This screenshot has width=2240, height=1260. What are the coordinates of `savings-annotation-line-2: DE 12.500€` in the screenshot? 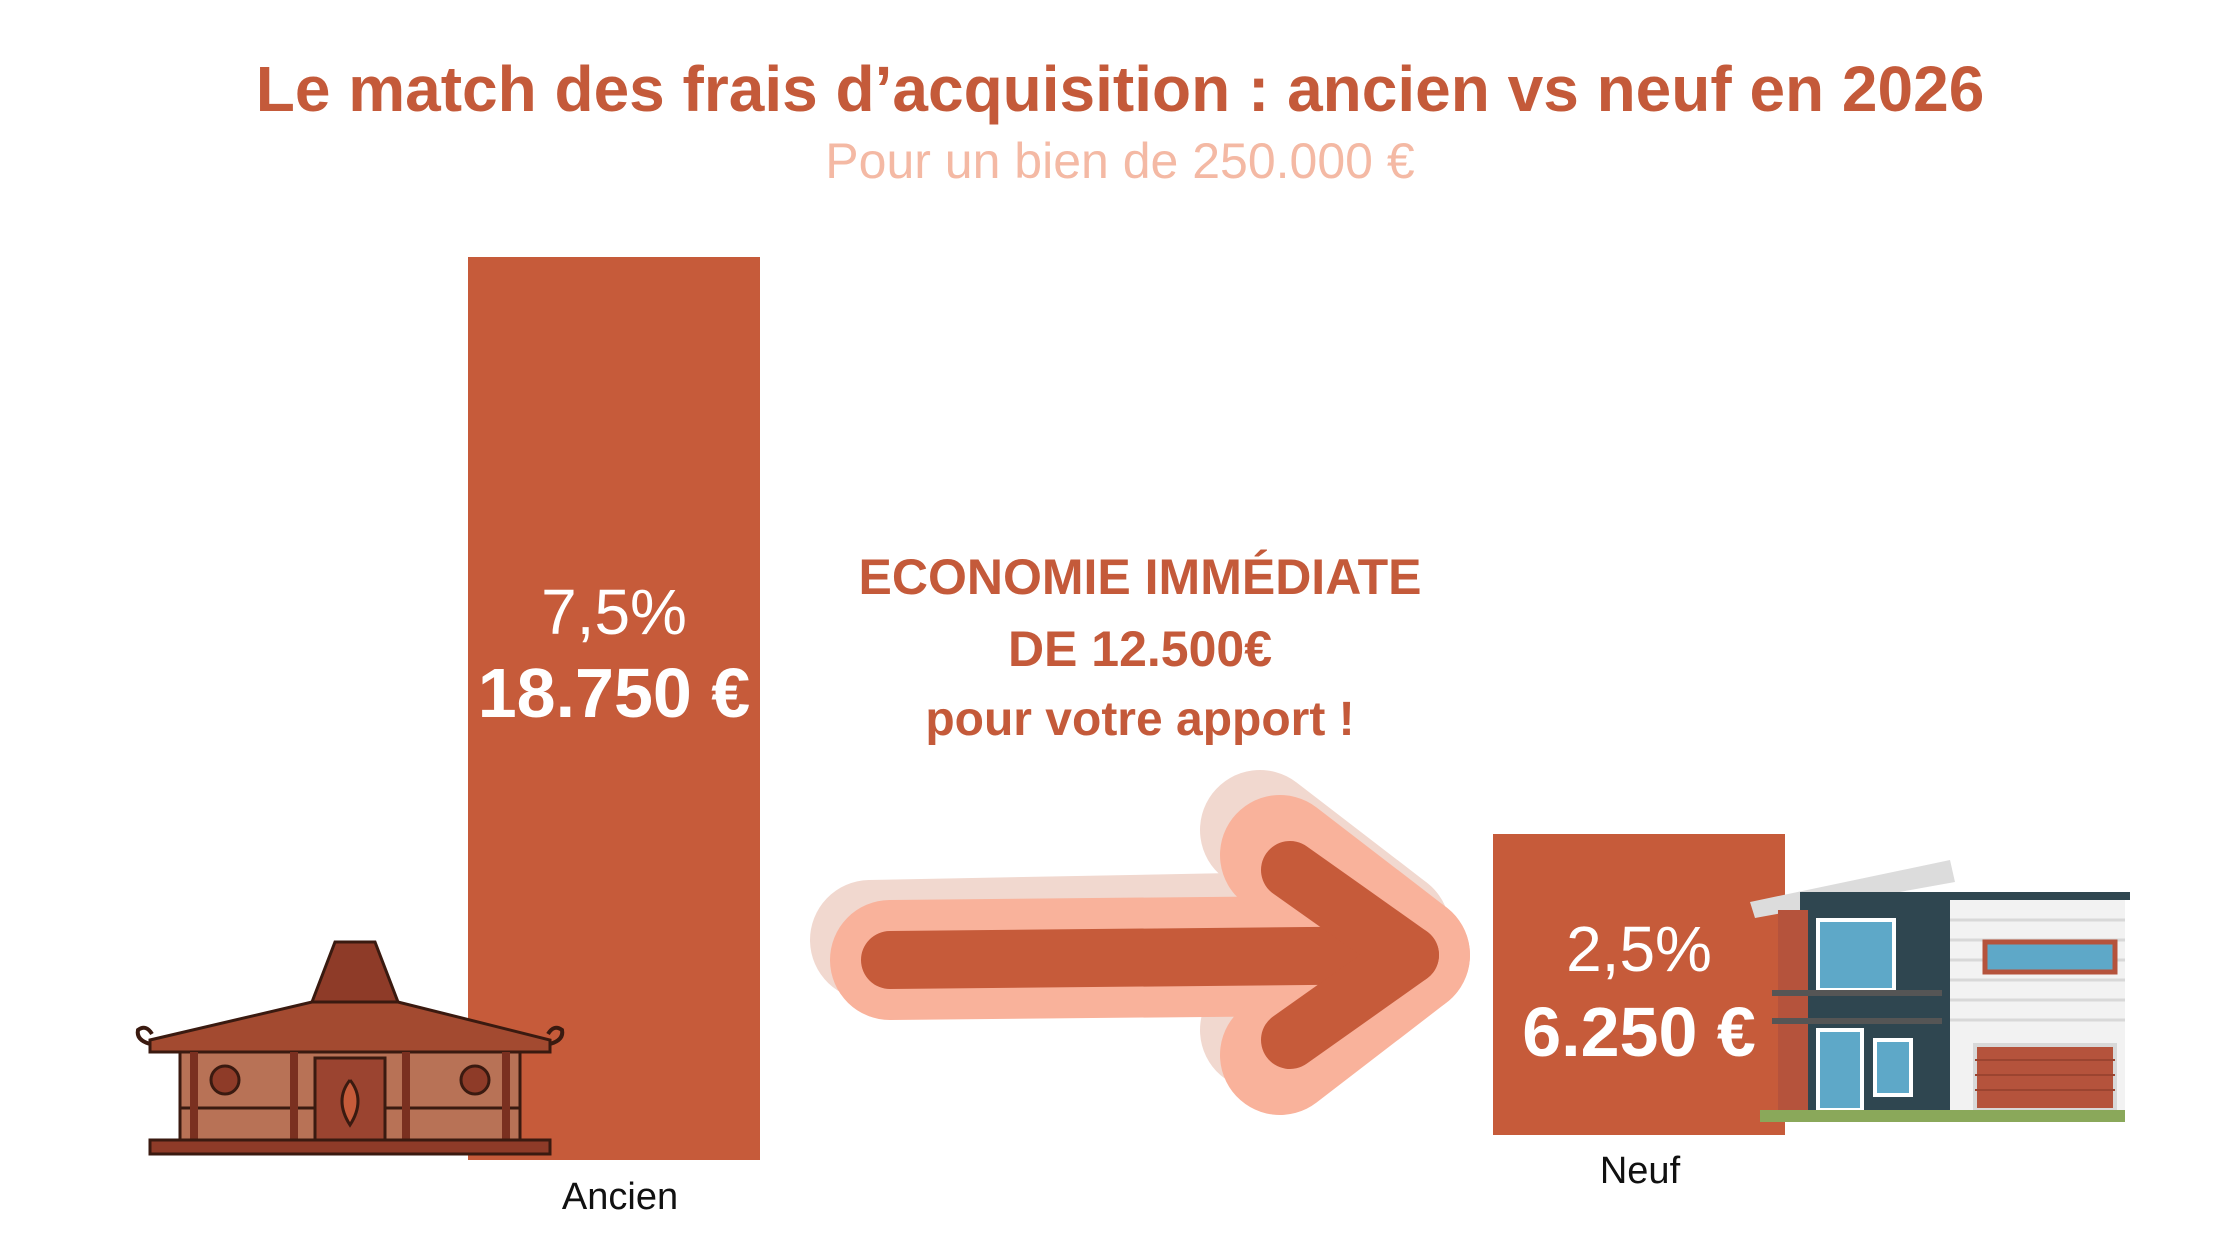 It's located at (1140, 649).